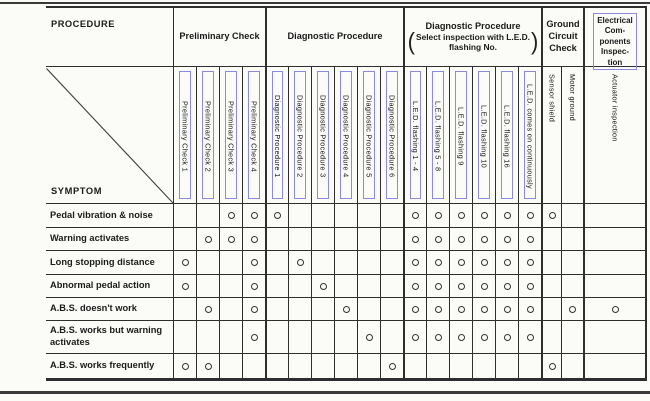 The image size is (650, 401). I want to click on group-label-line3: Check, so click(563, 47).